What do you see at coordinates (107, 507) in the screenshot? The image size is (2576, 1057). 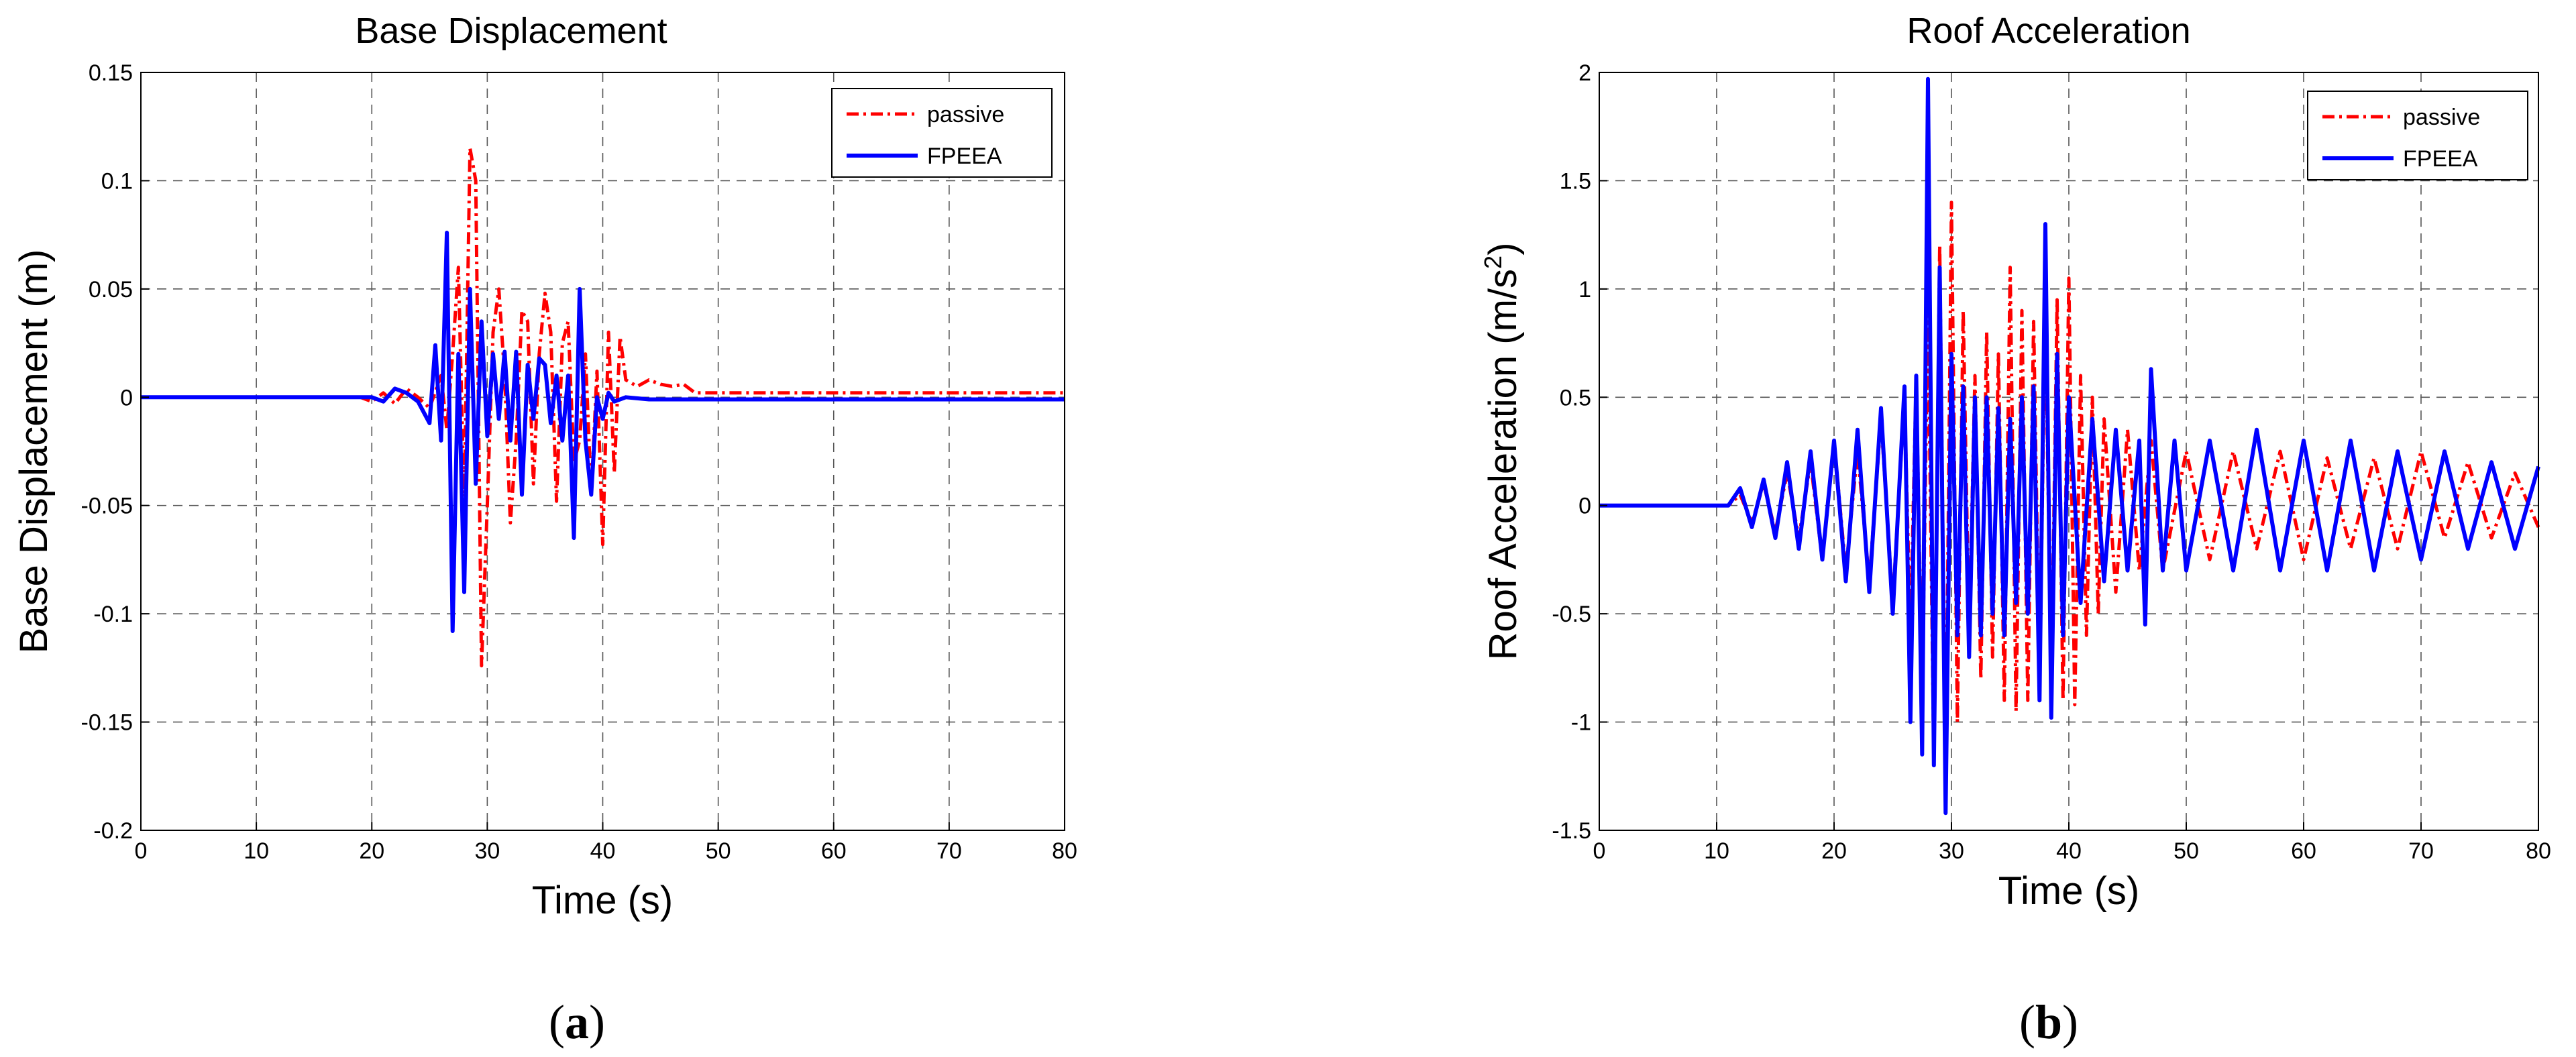 I see `y-tick-label: -0.05` at bounding box center [107, 507].